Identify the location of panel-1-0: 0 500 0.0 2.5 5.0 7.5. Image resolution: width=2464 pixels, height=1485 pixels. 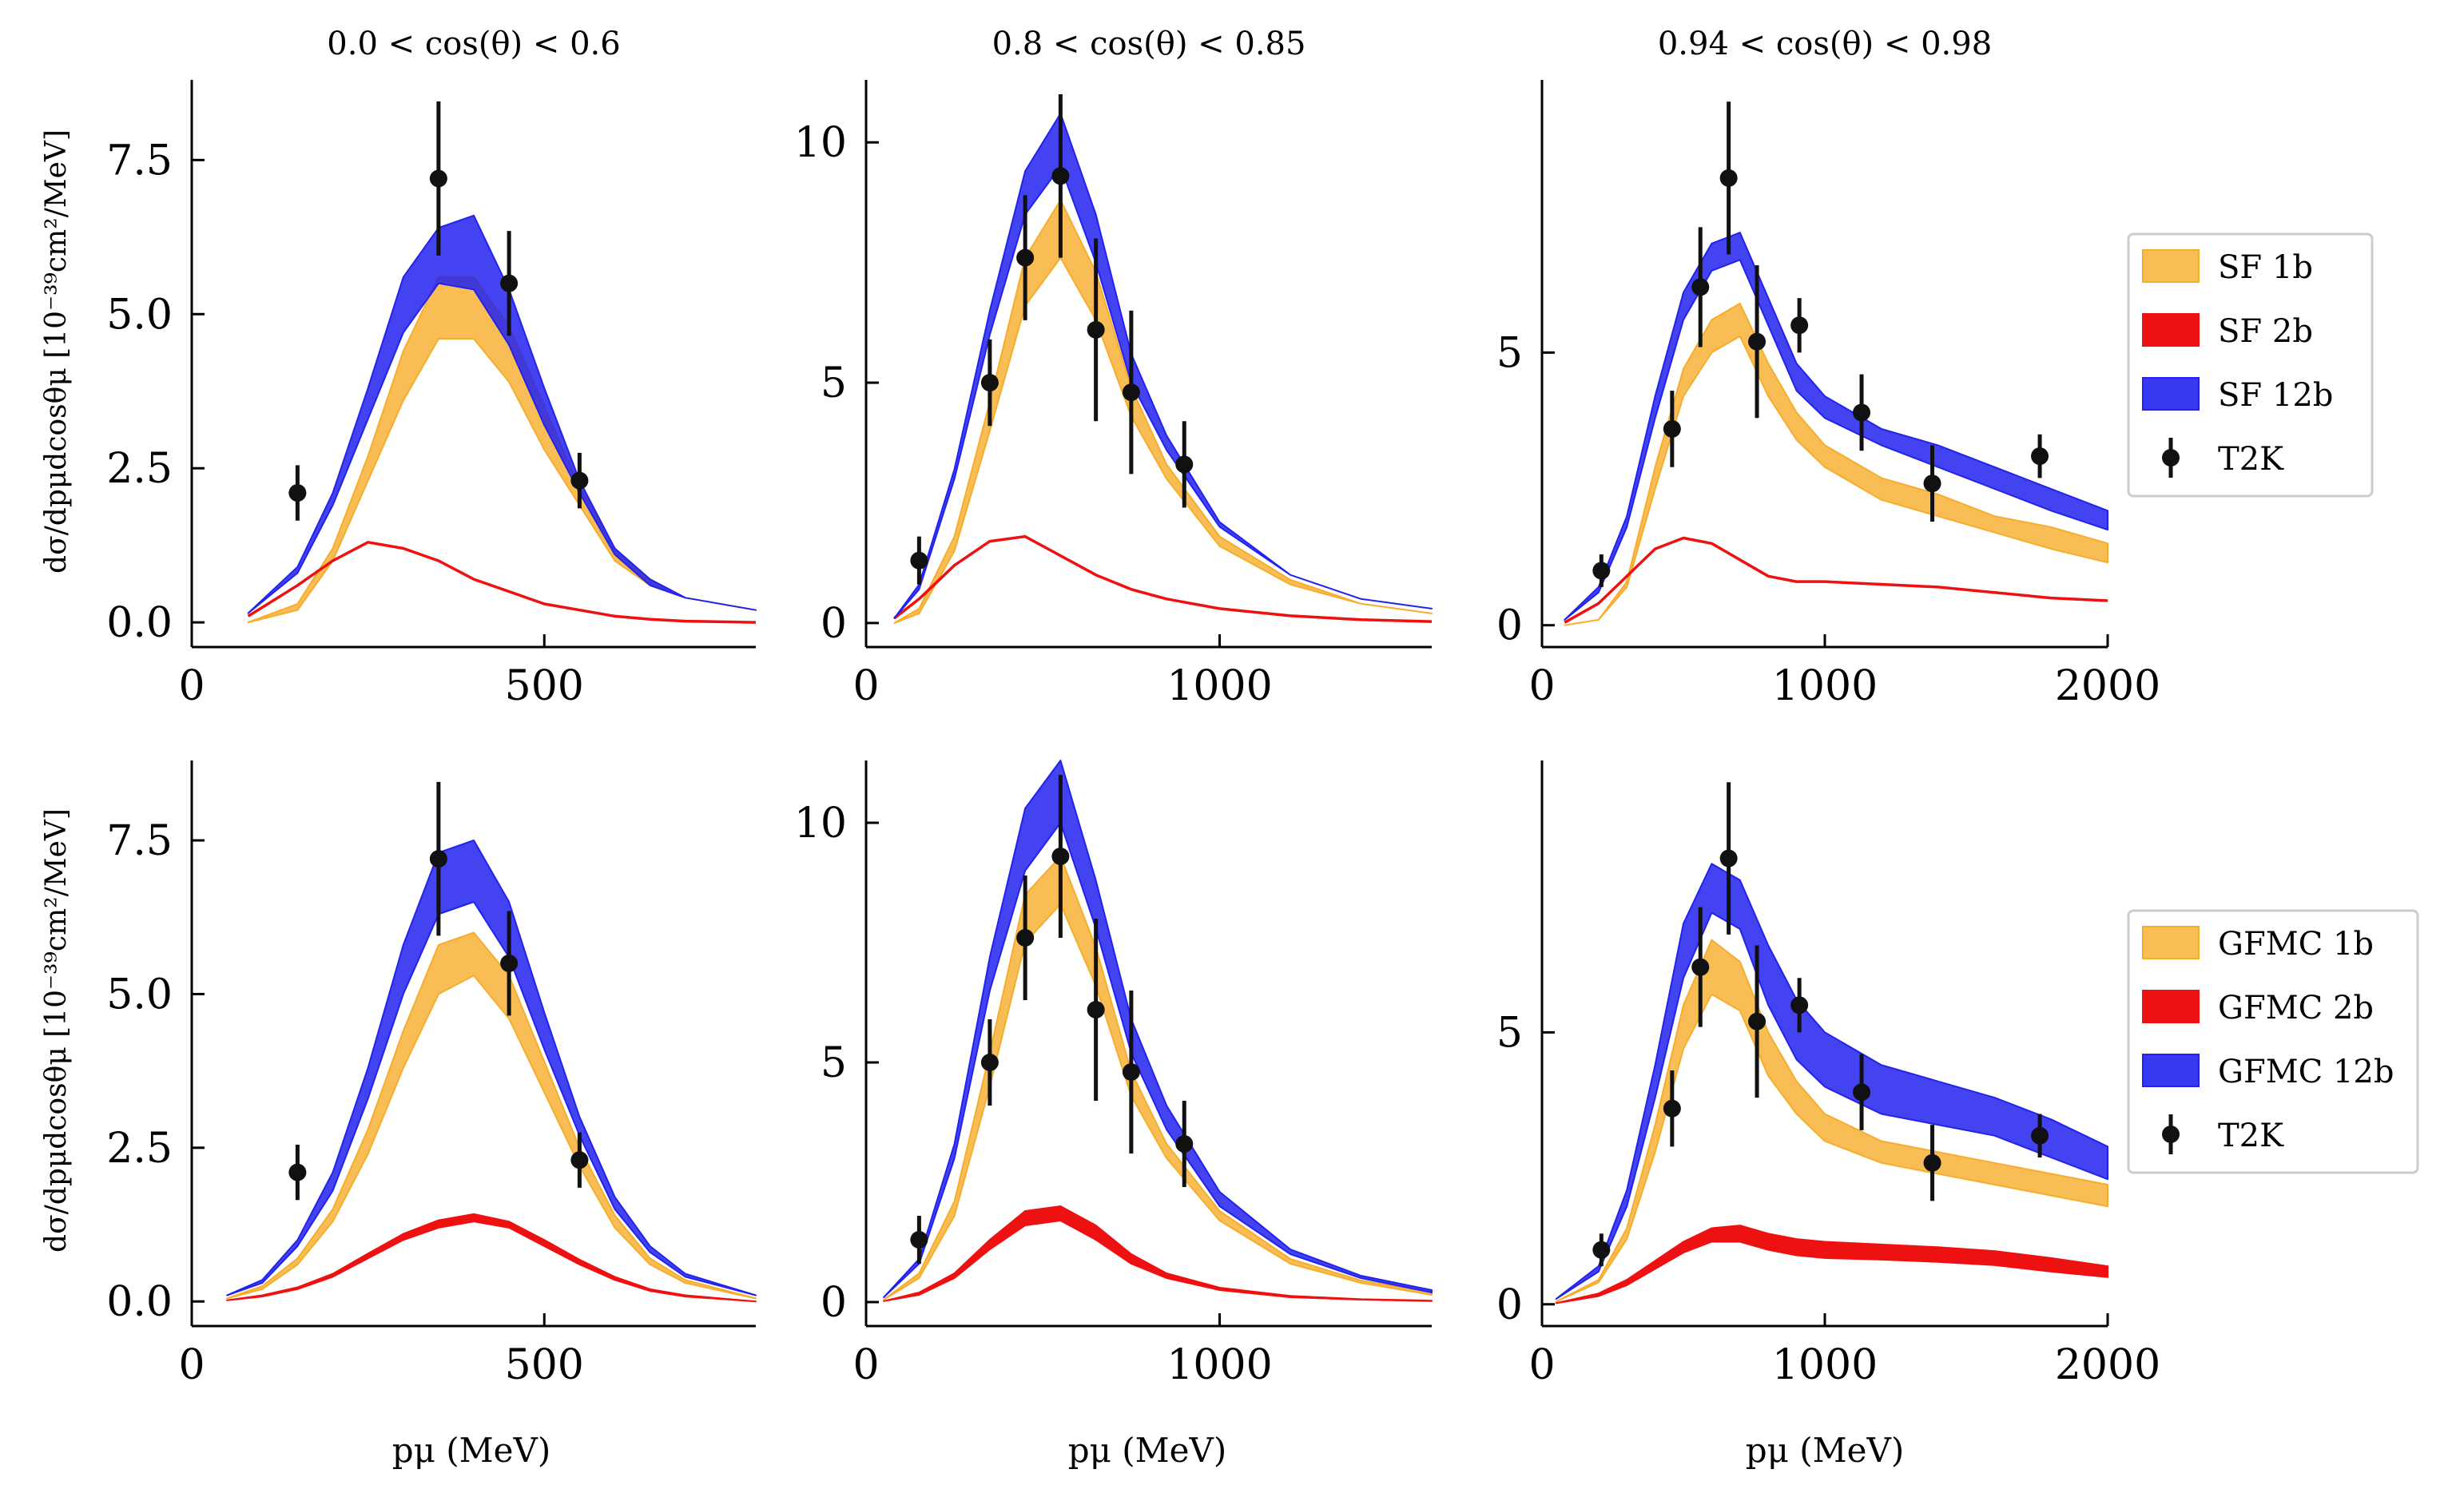
(431, 1074).